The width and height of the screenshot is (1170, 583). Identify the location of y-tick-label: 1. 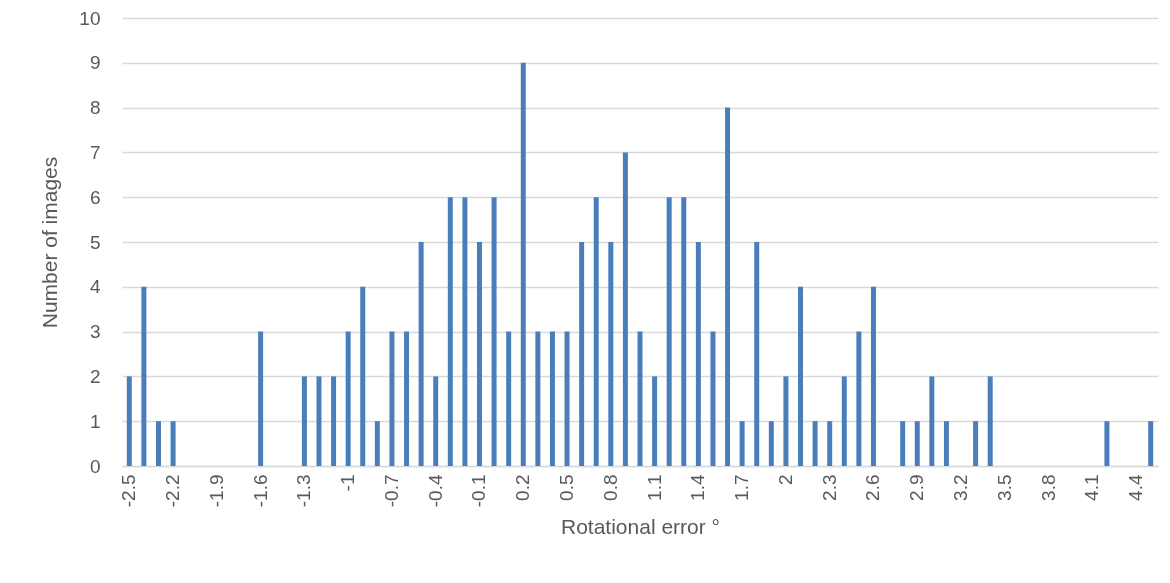
(95, 421).